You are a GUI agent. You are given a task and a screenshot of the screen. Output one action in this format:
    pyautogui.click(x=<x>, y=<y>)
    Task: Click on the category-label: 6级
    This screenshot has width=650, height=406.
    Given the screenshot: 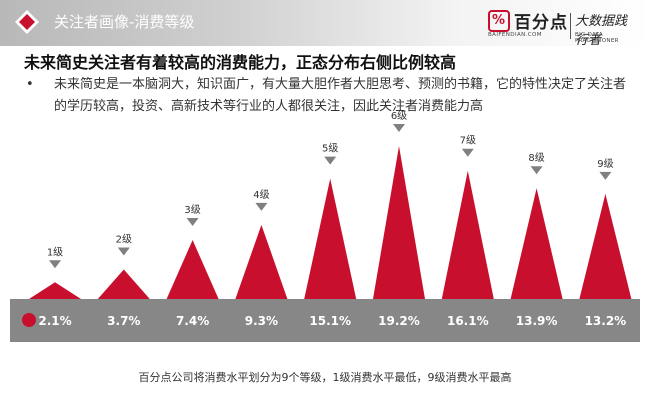 What is the action you would take?
    pyautogui.click(x=399, y=116)
    